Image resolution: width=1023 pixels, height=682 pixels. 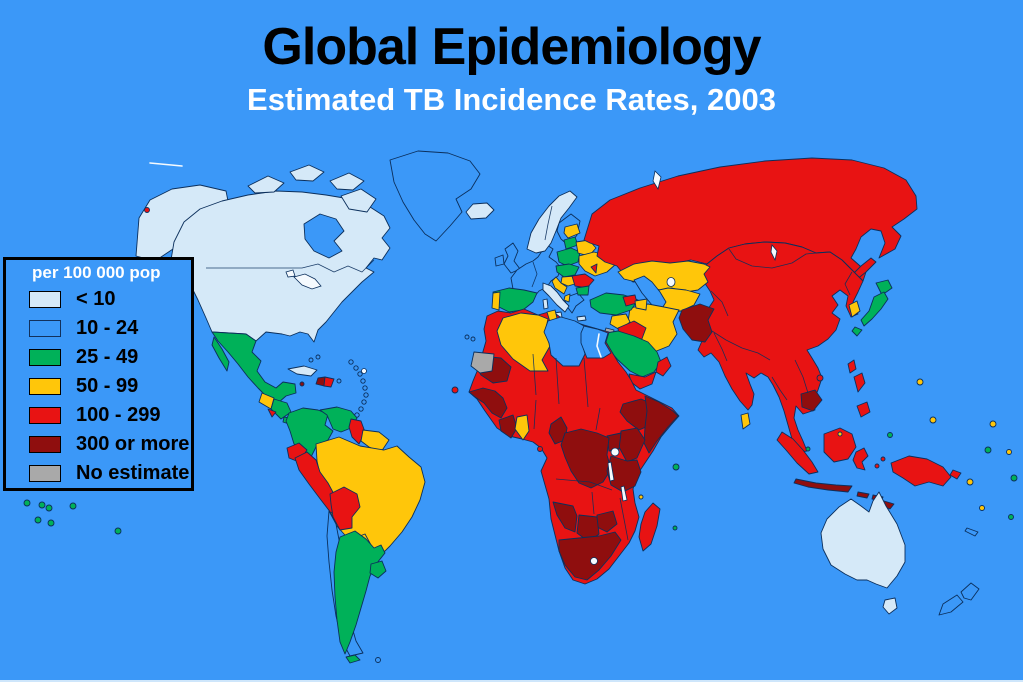 What do you see at coordinates (671, 282) in the screenshot?
I see `aral-sea` at bounding box center [671, 282].